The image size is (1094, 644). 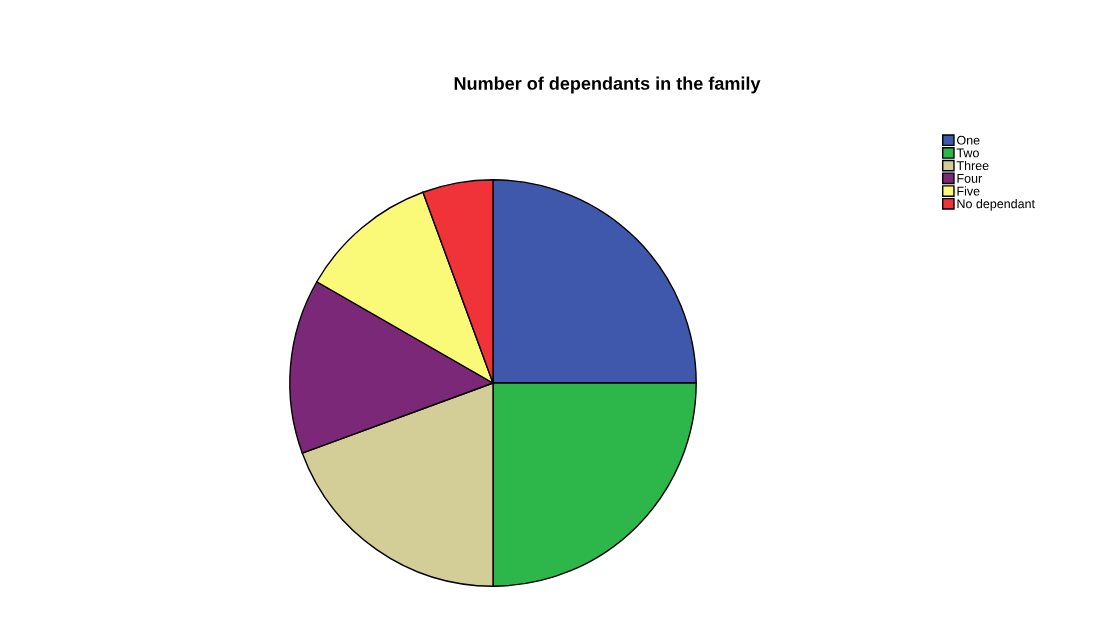 What do you see at coordinates (996, 205) in the screenshot?
I see `legend-label: No dependant` at bounding box center [996, 205].